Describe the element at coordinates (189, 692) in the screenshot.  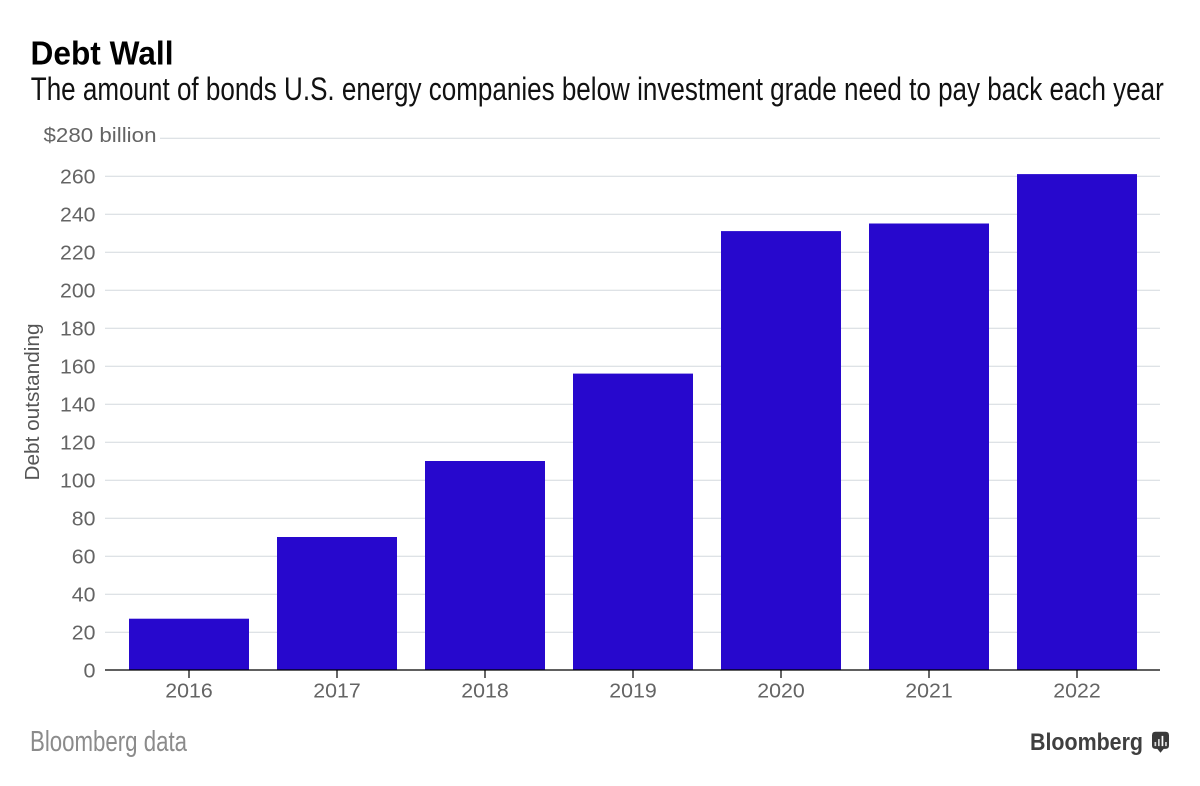
I see `svg-text: 2016` at that location.